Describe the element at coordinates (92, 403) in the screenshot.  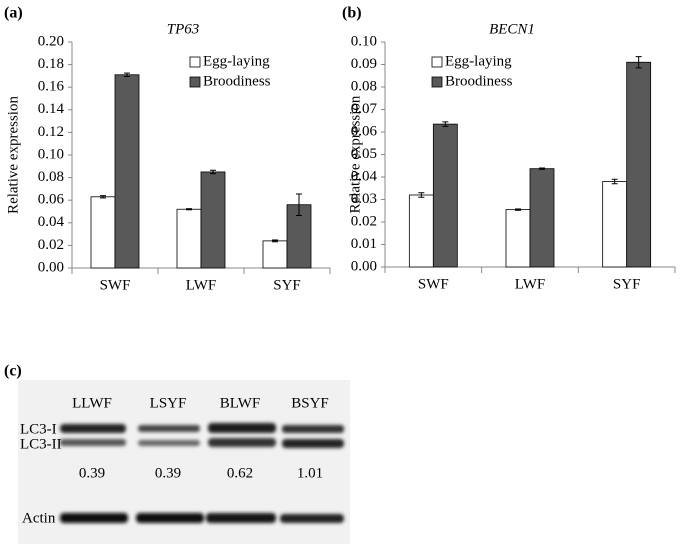
I see `lane-label: LLWF` at that location.